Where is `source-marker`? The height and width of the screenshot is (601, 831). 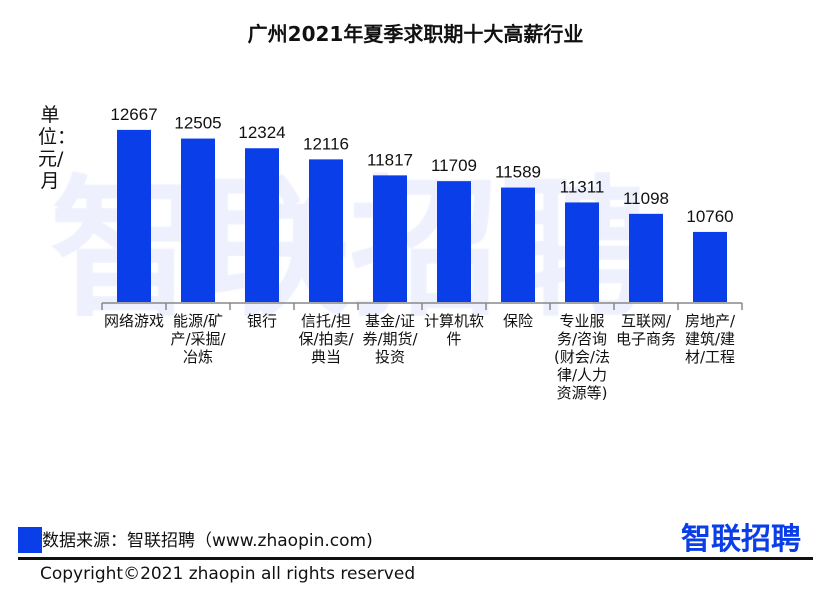
source-marker is located at coordinates (30, 540).